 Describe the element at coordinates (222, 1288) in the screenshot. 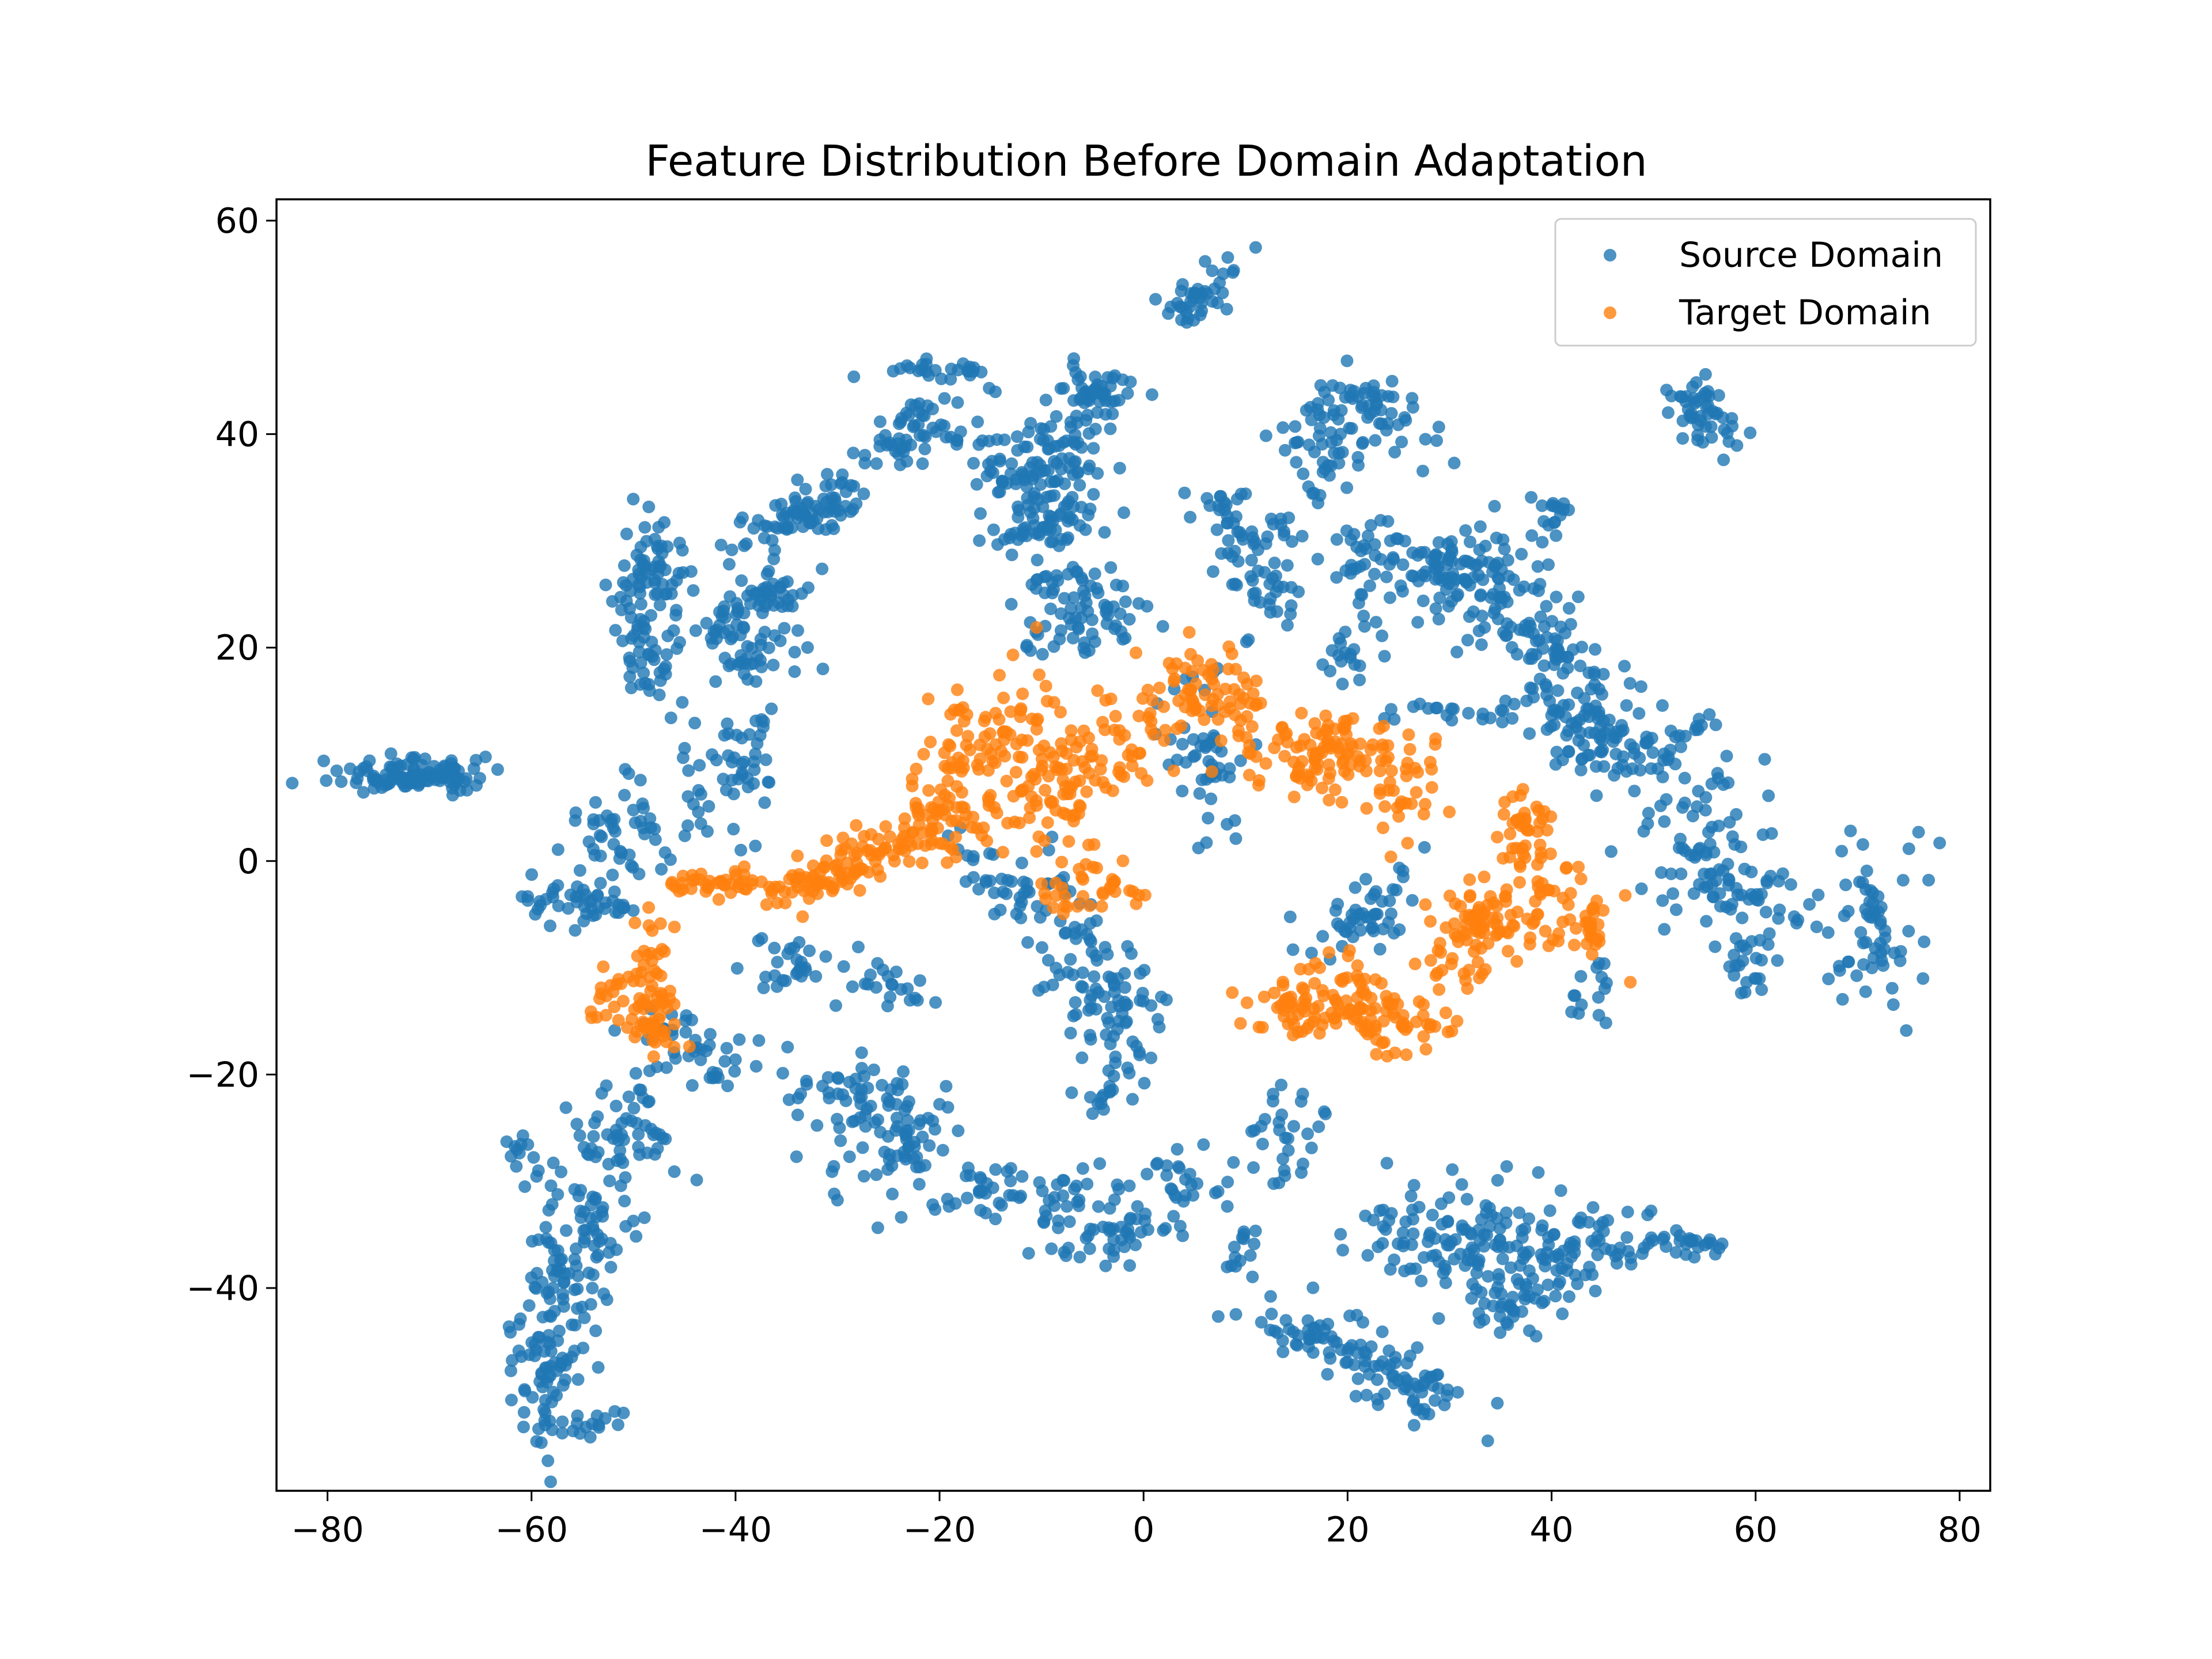

I see `y-tick-label: −40` at that location.